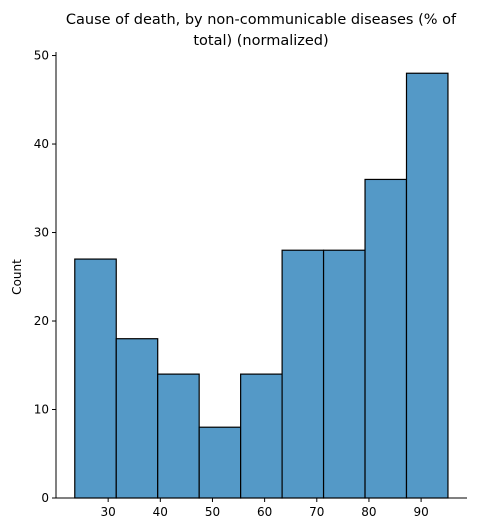  I want to click on y-tick-label: 50, so click(41, 56).